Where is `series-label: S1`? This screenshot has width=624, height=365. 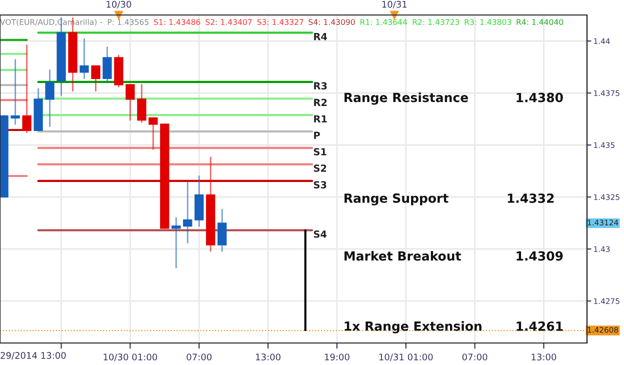 series-label: S1 is located at coordinates (320, 152).